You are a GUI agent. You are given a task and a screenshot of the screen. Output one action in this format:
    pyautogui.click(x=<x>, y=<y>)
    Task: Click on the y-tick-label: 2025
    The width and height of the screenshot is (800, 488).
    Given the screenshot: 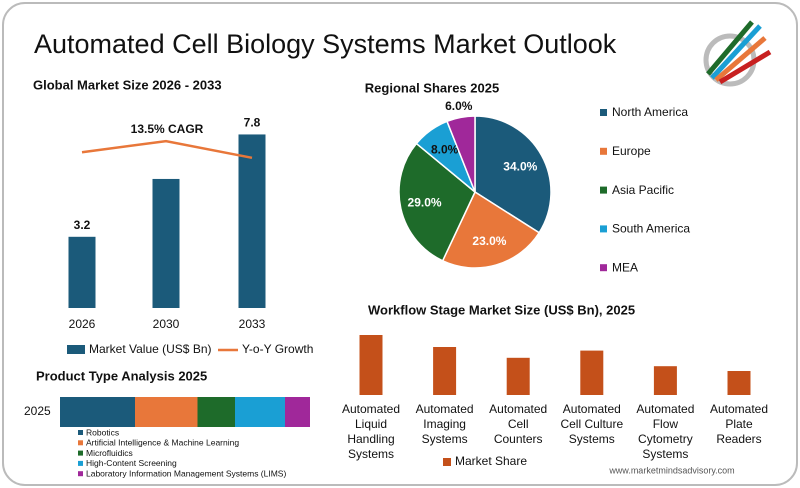 What is the action you would take?
    pyautogui.click(x=37, y=411)
    